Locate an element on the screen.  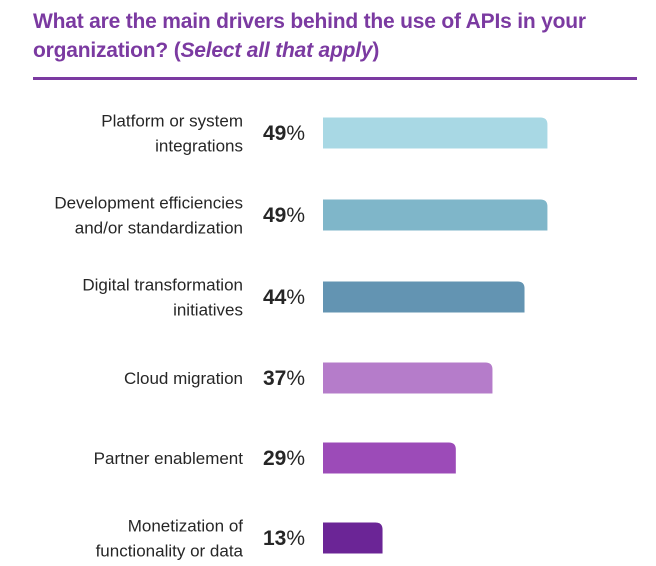
category-label: Partner enablement is located at coordinates (169, 458).